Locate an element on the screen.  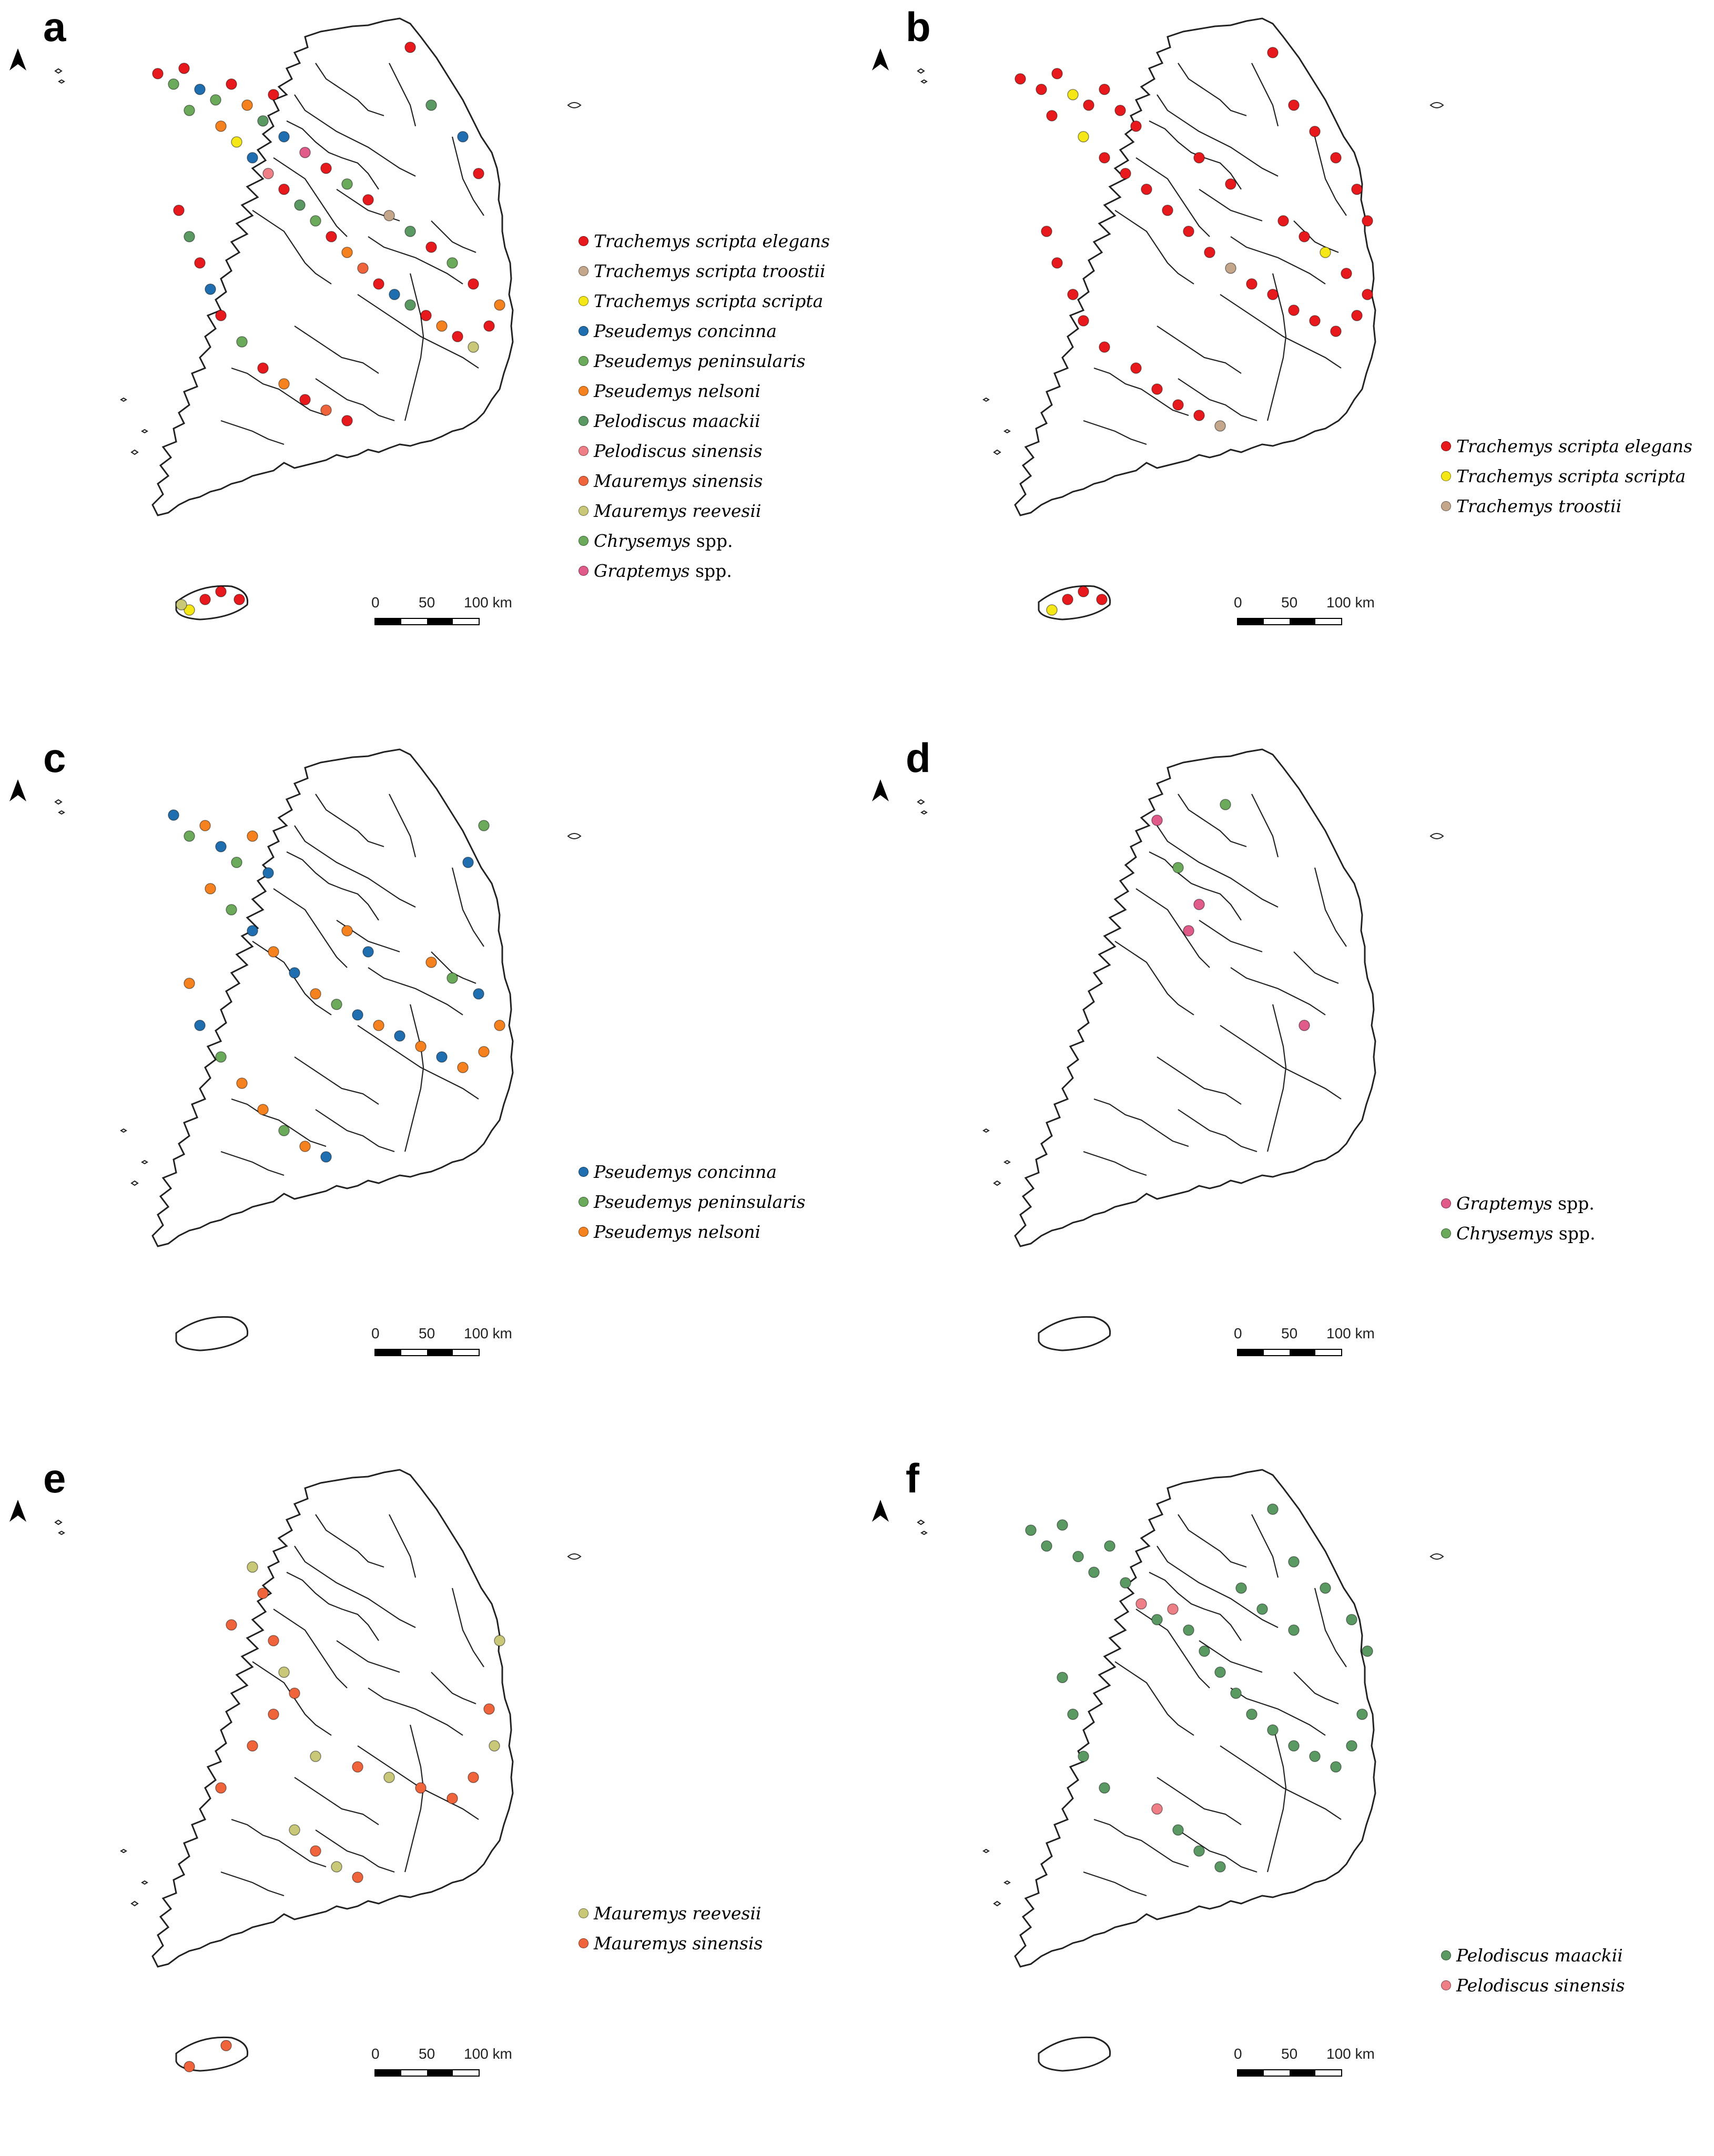
legend-item: Chrysemys spp. is located at coordinates (1518, 1233).